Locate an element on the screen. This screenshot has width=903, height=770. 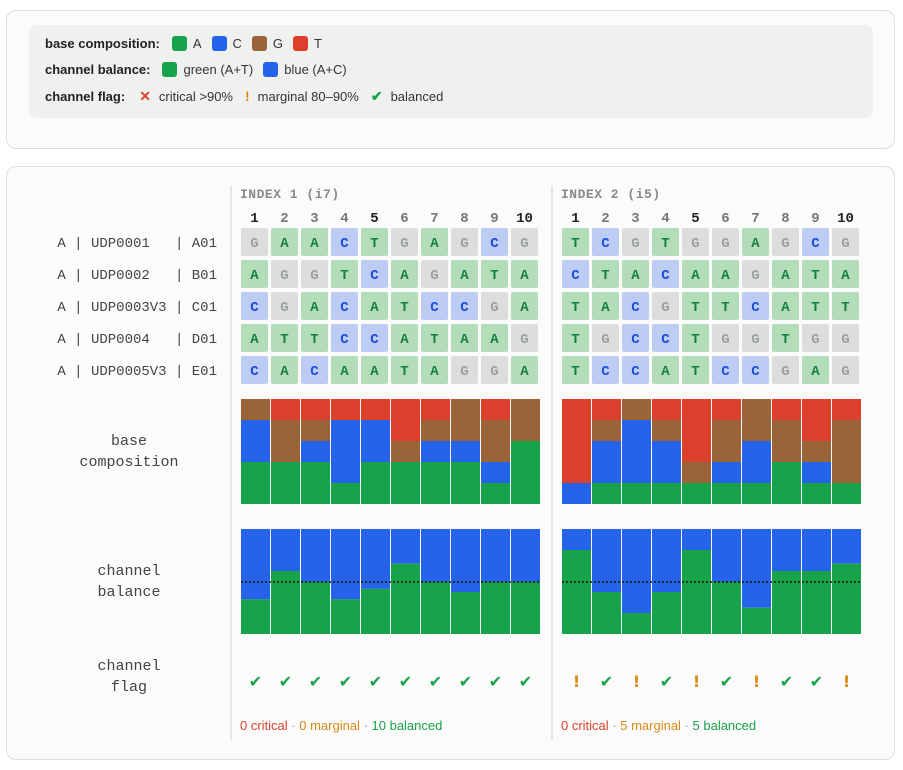
legend-item-c: C is located at coordinates (237, 43).